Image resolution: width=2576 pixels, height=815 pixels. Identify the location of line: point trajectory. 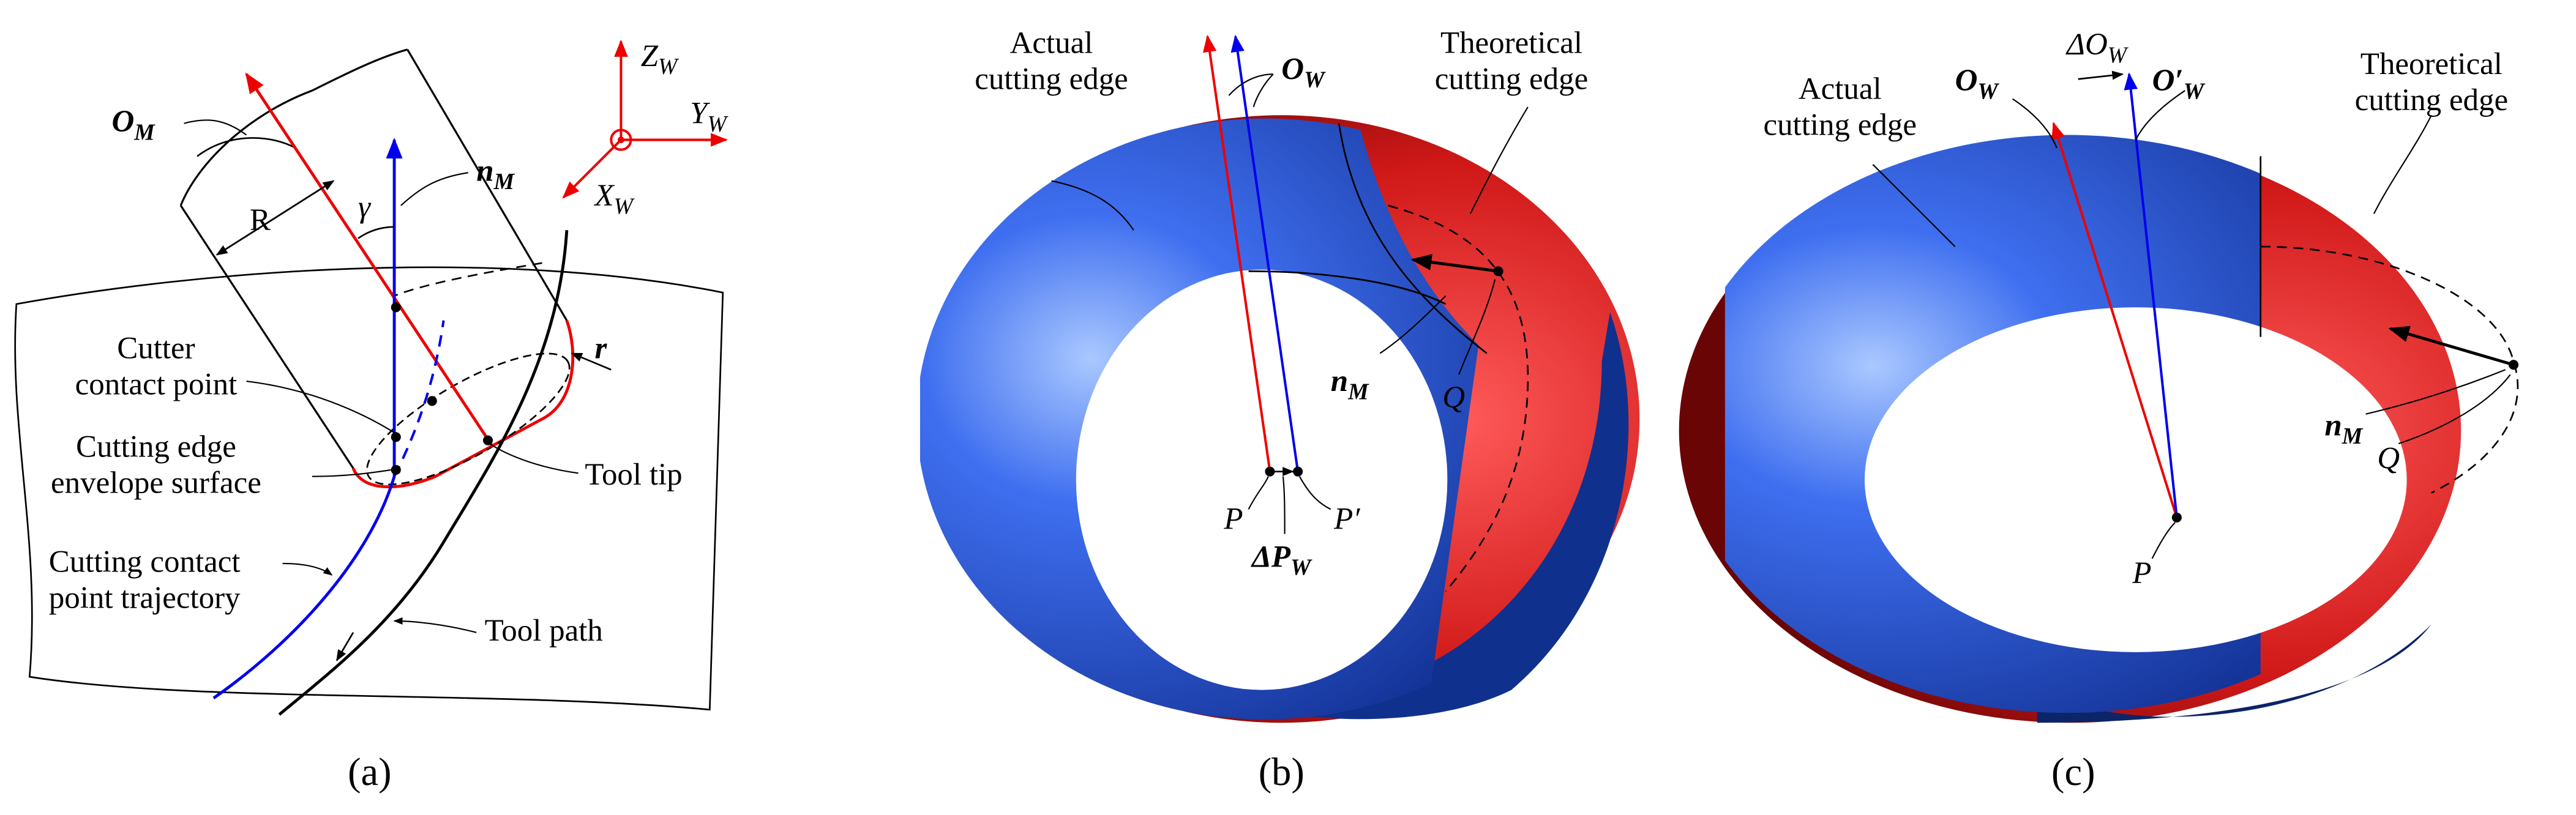
(145, 598).